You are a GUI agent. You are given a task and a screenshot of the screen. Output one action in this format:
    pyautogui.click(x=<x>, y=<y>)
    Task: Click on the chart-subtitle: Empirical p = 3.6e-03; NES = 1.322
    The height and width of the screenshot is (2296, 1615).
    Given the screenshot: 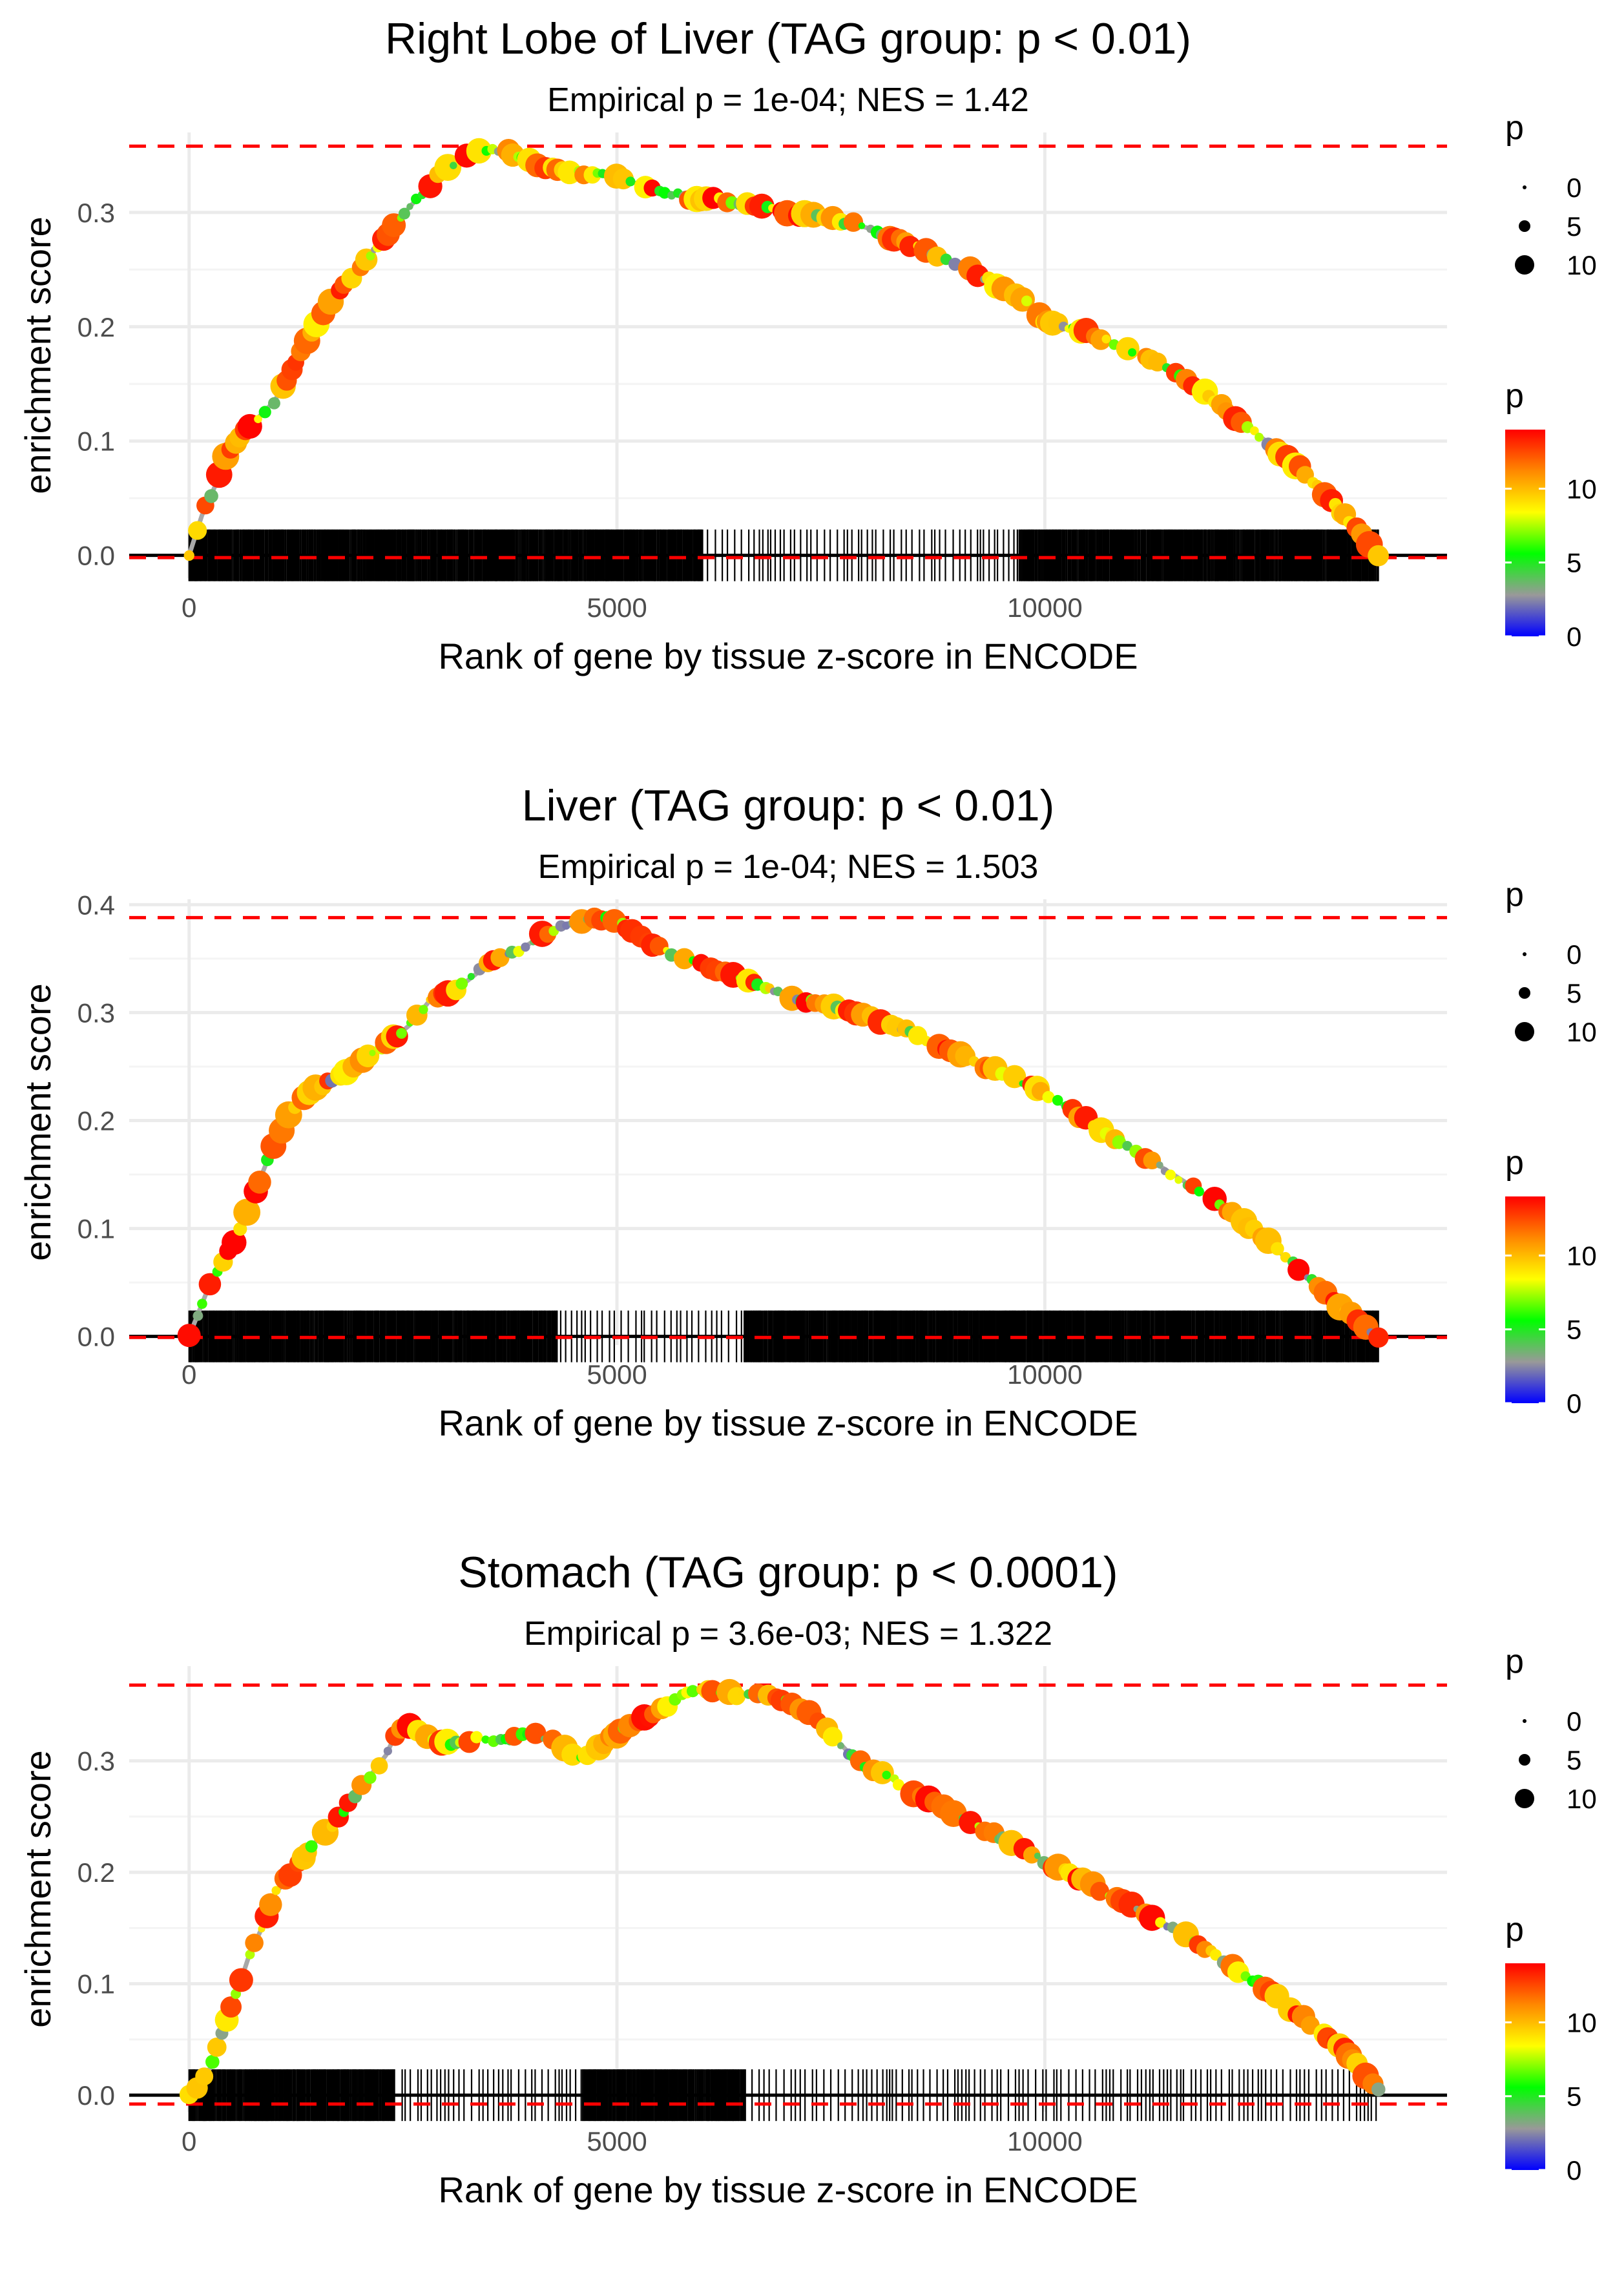 What is the action you would take?
    pyautogui.click(x=788, y=1634)
    